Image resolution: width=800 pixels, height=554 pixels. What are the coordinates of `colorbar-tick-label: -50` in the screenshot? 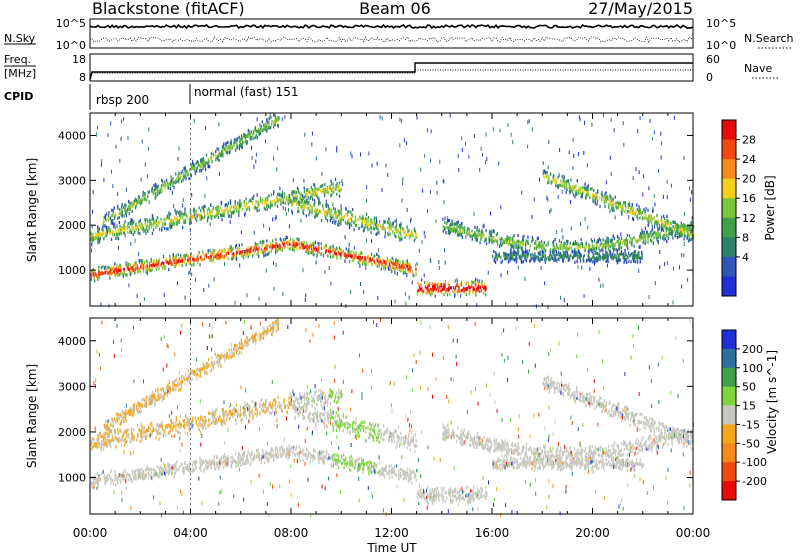 It's located at (751, 443).